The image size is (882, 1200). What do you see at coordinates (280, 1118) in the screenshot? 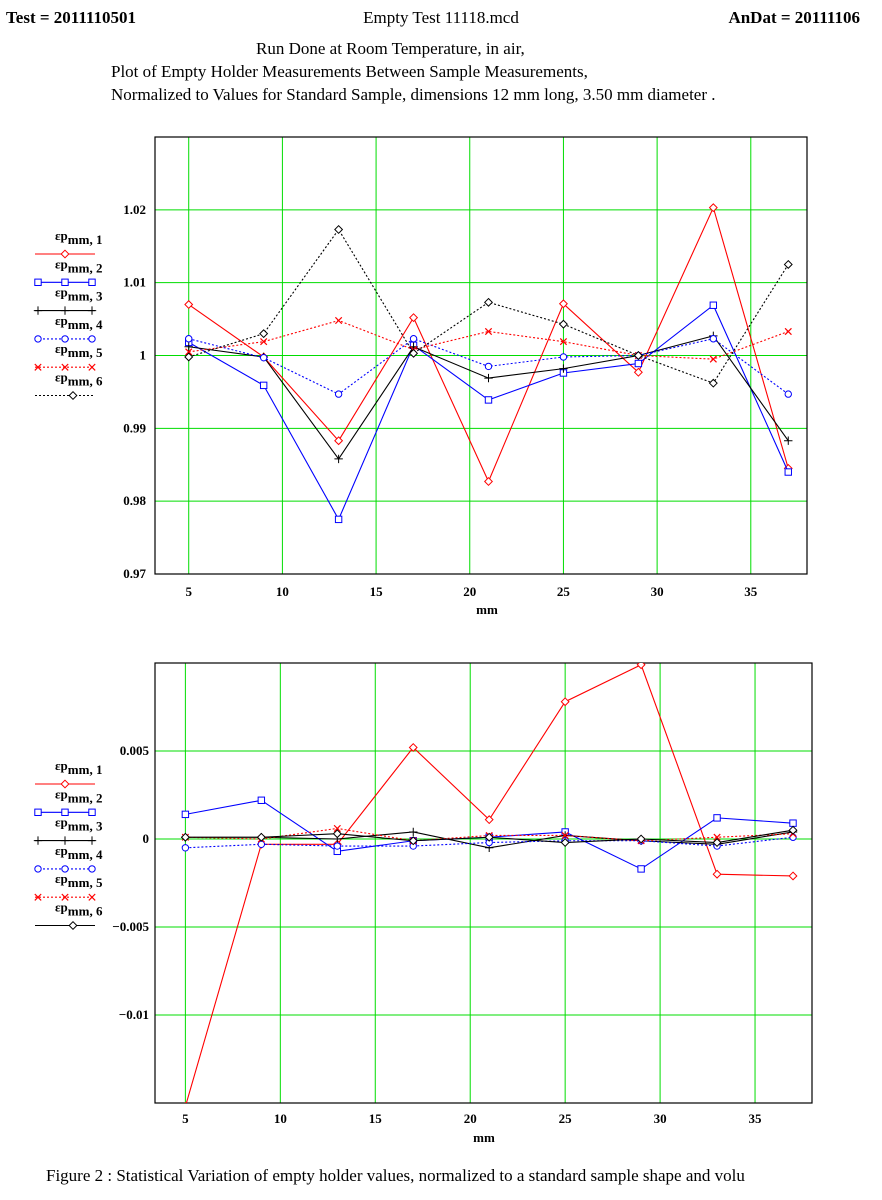
I see `x-tick-label: 10` at bounding box center [280, 1118].